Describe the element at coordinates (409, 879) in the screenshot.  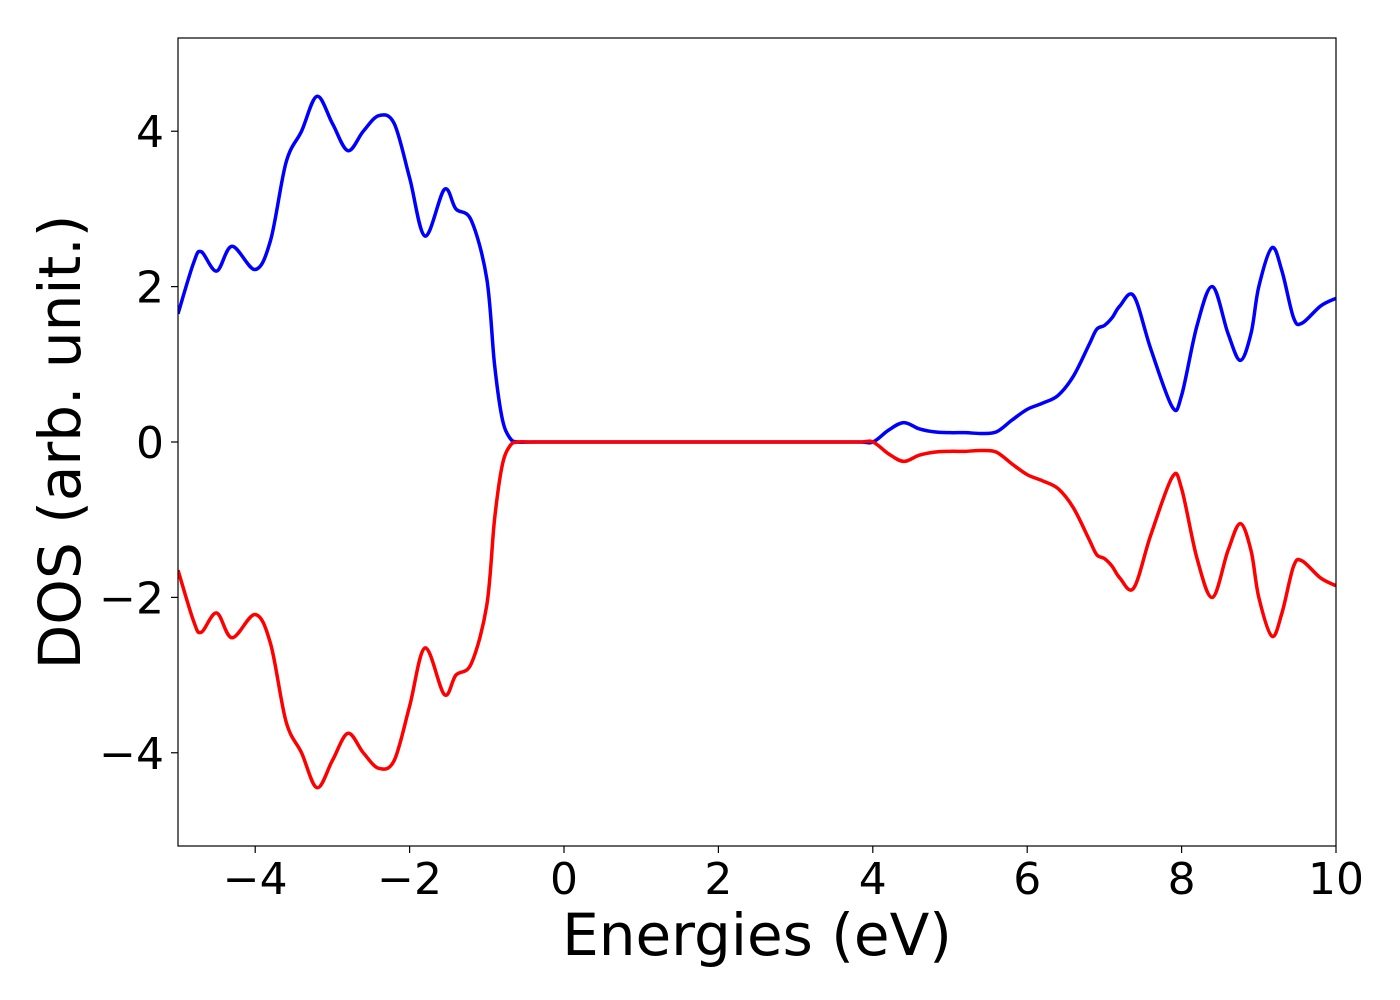
I see `x-tick-label: −2` at that location.